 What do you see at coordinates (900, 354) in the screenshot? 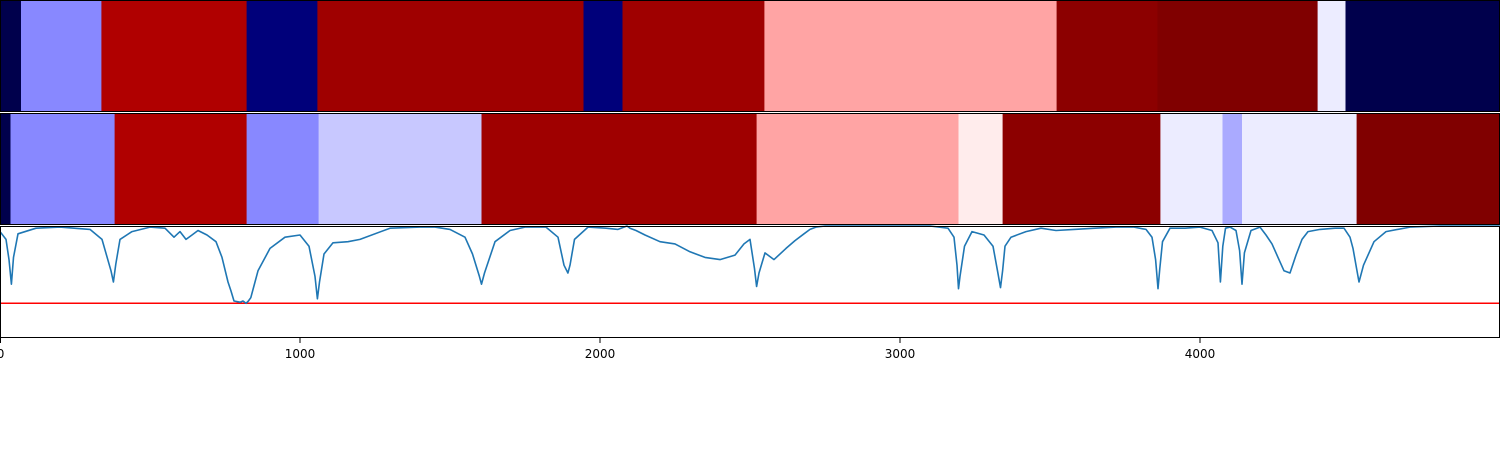
I see `x-tick-label: 3000` at bounding box center [900, 354].